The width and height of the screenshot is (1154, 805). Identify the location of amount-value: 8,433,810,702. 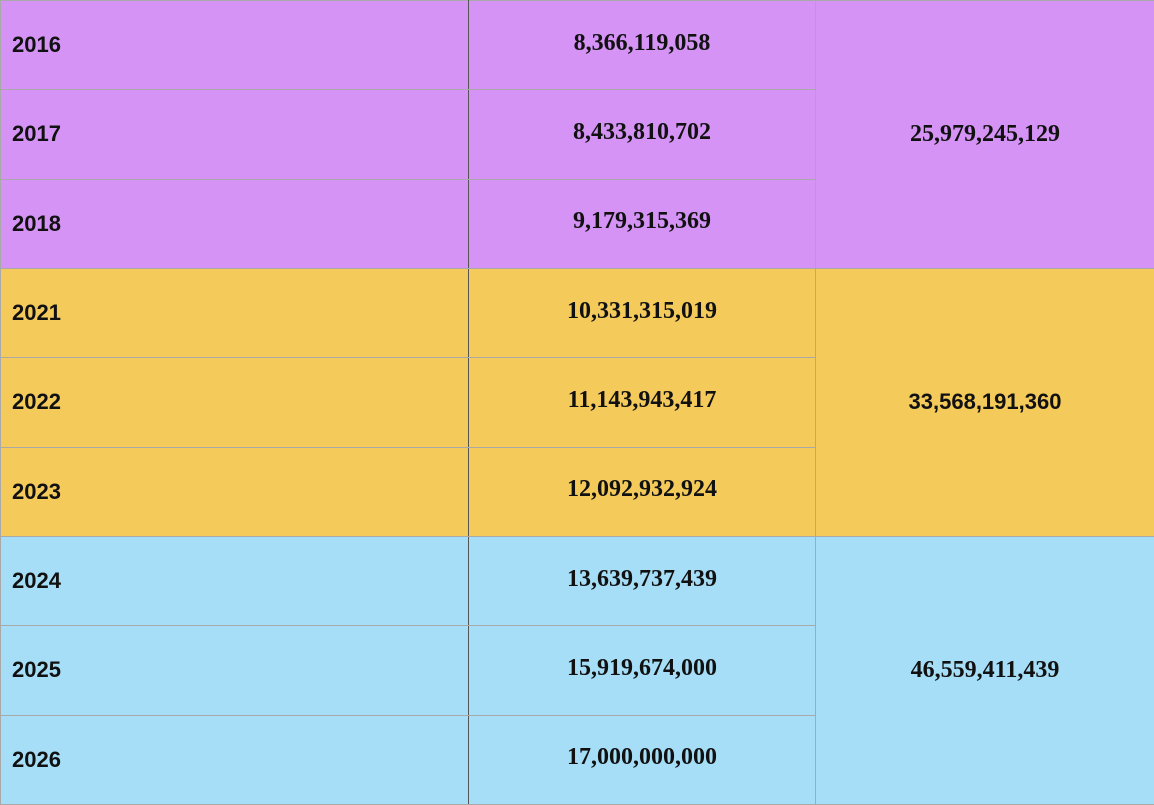
(642, 131).